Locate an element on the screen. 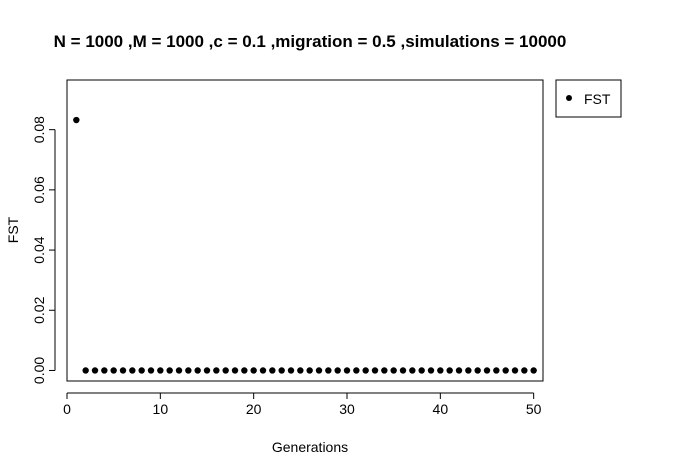 The height and width of the screenshot is (476, 698). legend: FST is located at coordinates (588, 98).